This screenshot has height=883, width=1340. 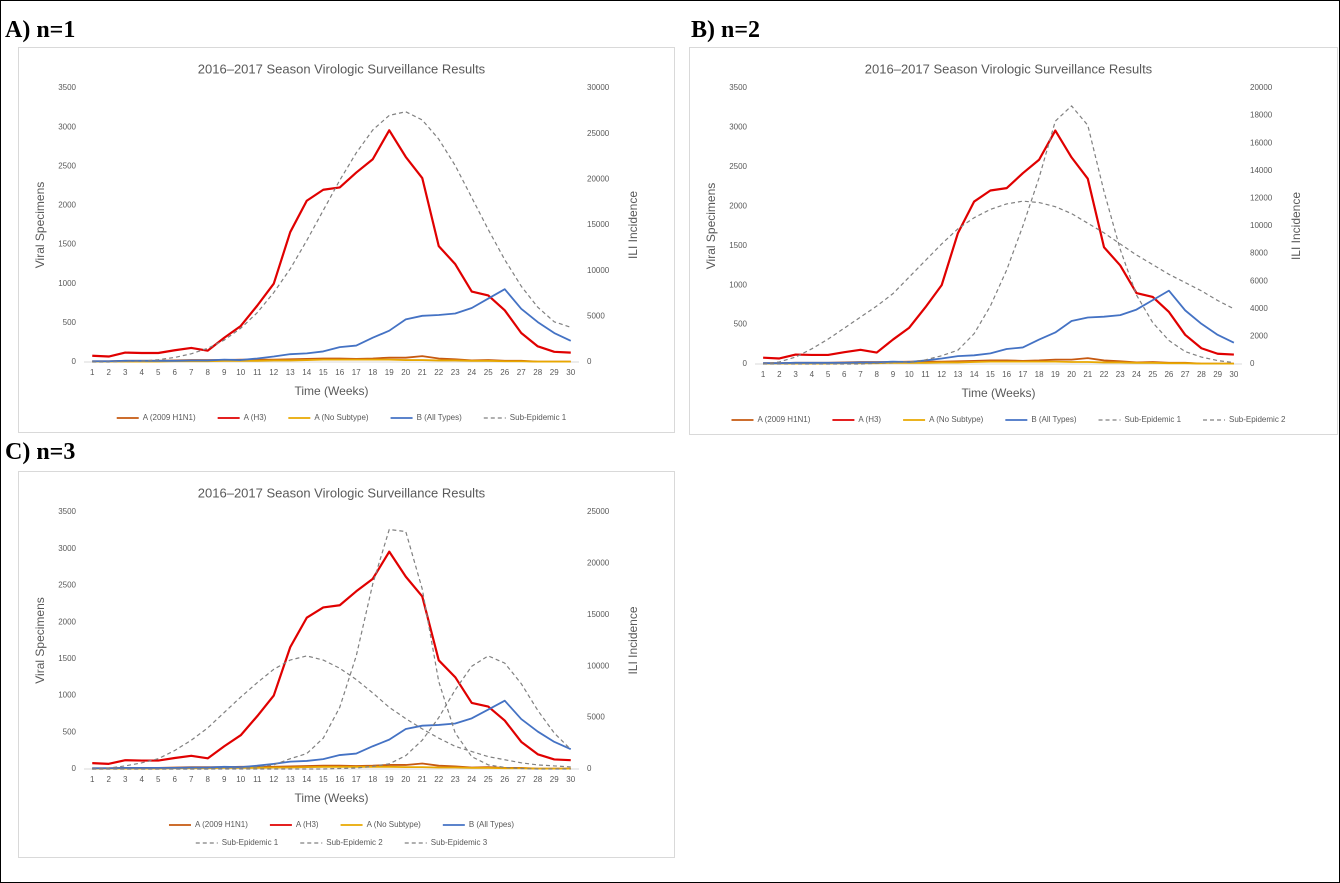 I want to click on panel-label: C) n=3, so click(x=40, y=452).